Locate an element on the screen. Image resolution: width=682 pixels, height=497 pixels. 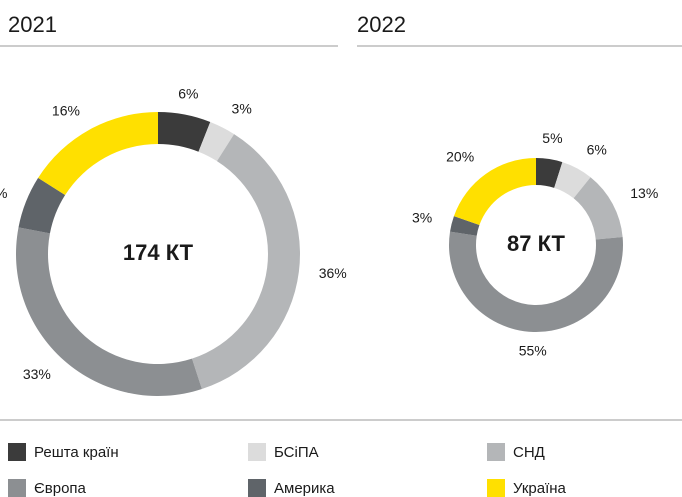
data-label: 5% is located at coordinates (552, 138).